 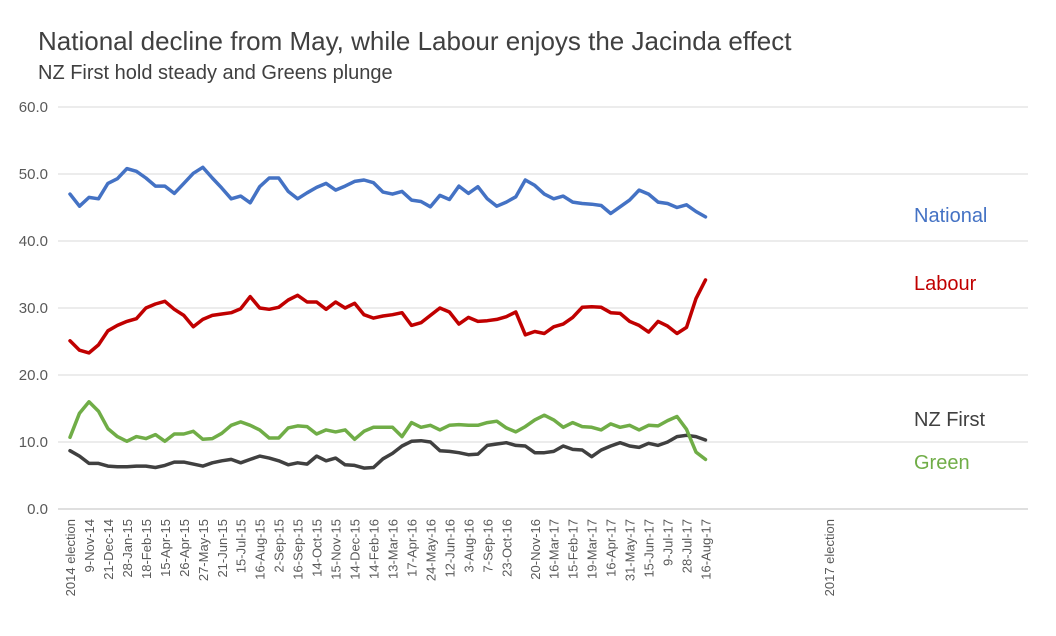 I want to click on y-tick-label: 30.0, so click(x=33, y=308).